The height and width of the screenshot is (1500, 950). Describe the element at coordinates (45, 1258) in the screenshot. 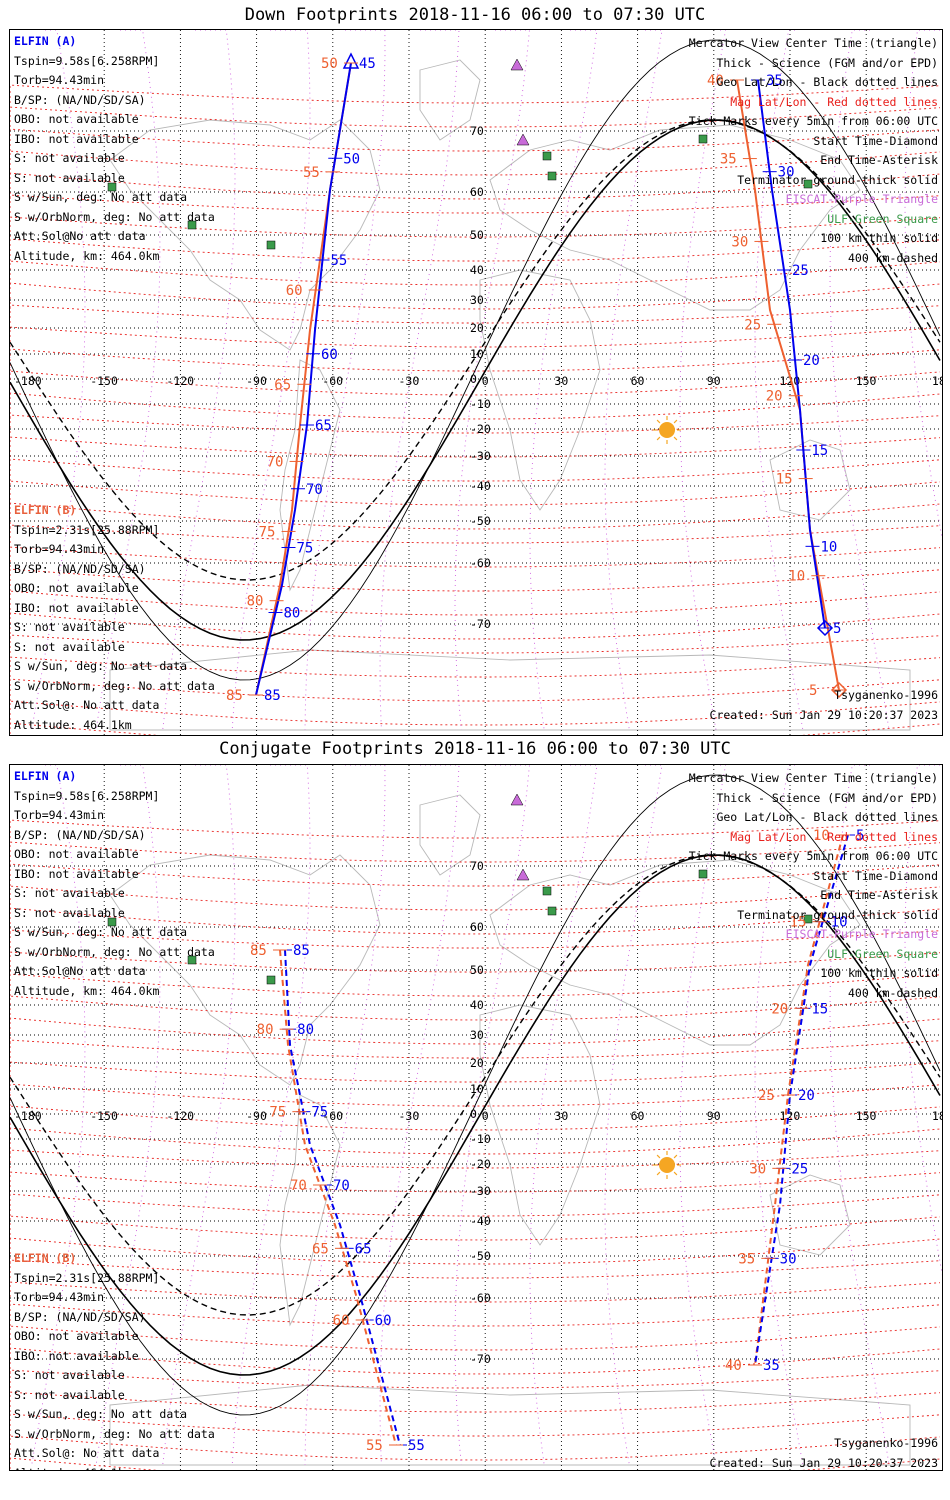

I see `elfin-b-header: ELFIN (B)` at that location.